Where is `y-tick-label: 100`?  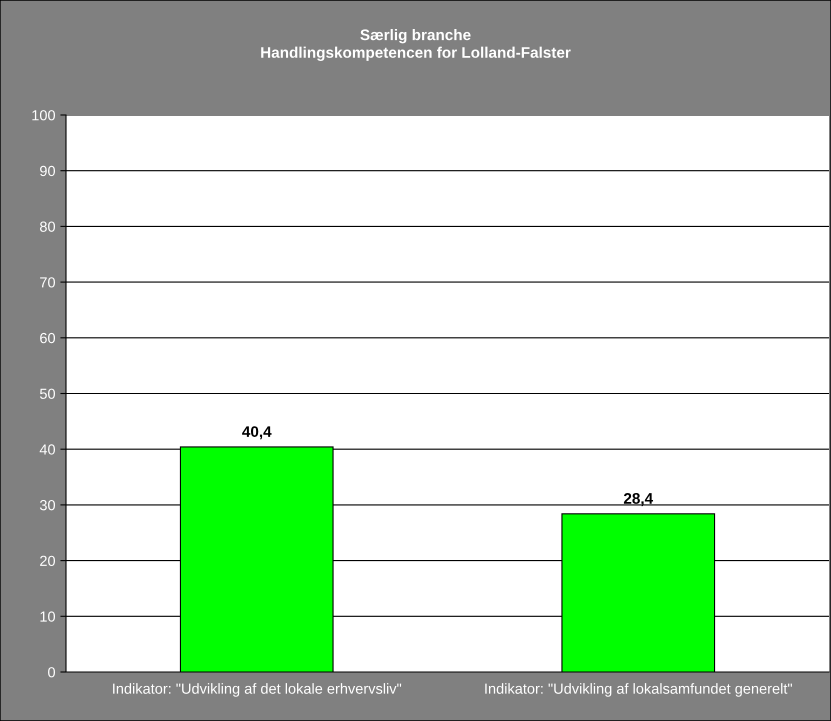 y-tick-label: 100 is located at coordinates (44, 115).